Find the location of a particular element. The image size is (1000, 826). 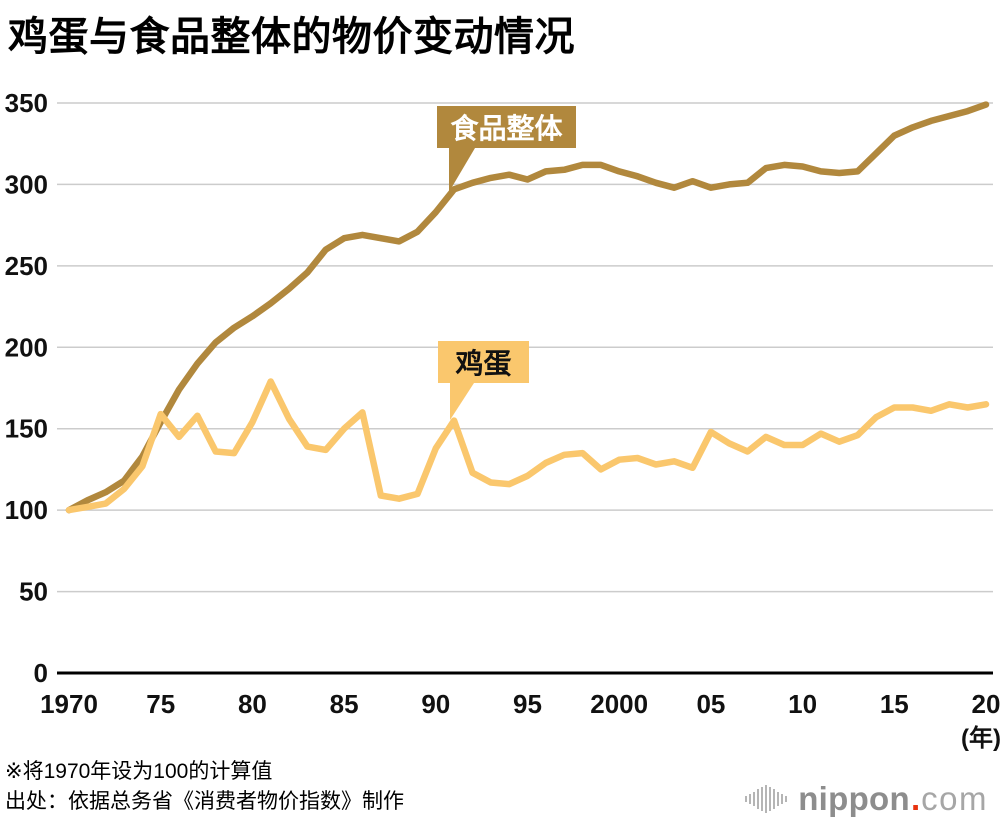

y-tick-label-0: 0 is located at coordinates (41, 673).